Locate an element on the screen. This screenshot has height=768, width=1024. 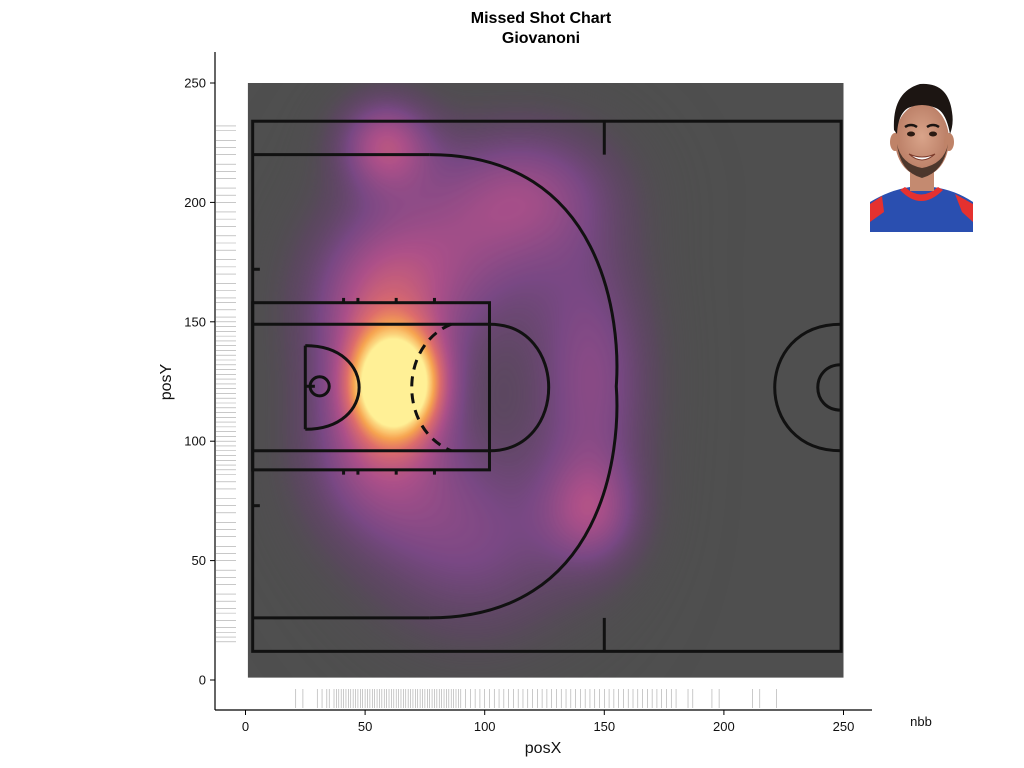
center-circle-outer is located at coordinates (807, 387).